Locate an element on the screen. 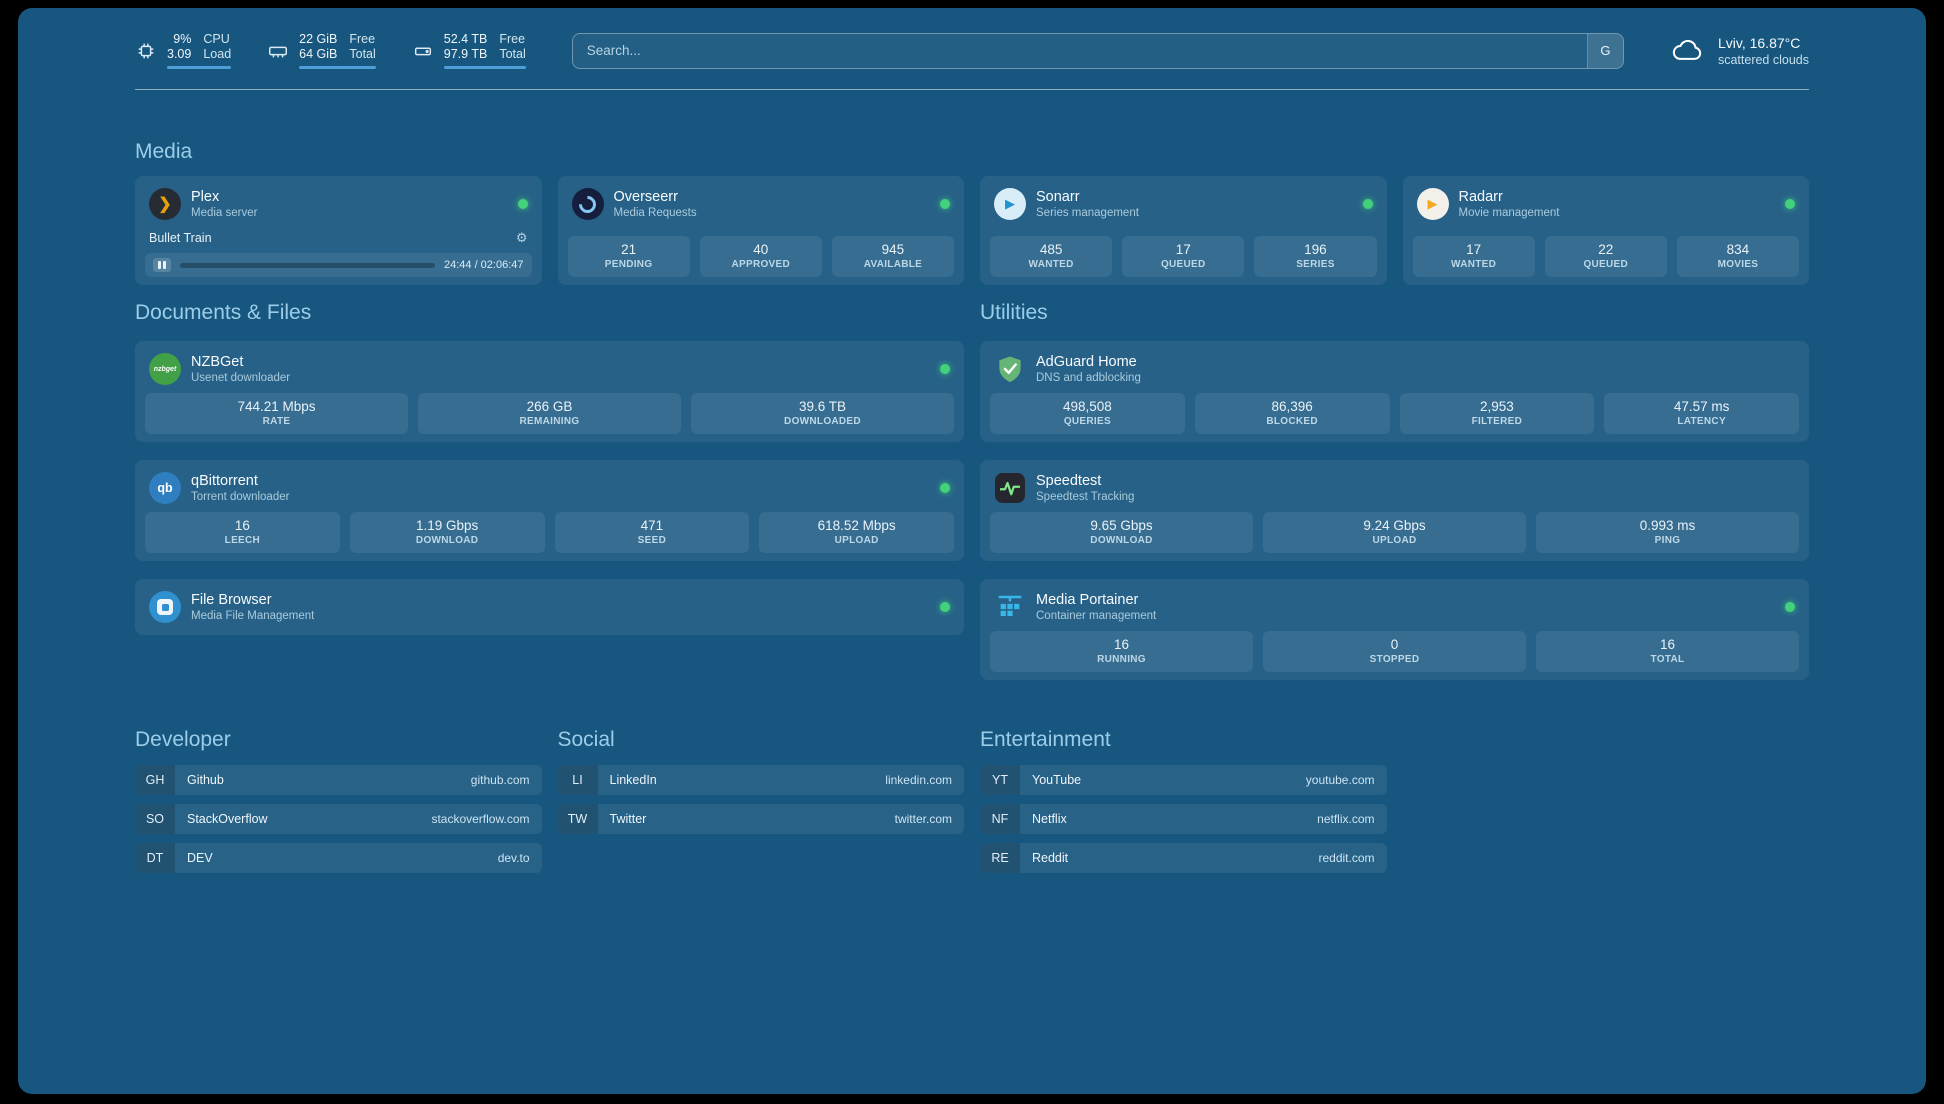 This screenshot has height=1104, width=1944. stat-queued: 17 QUEUED is located at coordinates (1183, 256).